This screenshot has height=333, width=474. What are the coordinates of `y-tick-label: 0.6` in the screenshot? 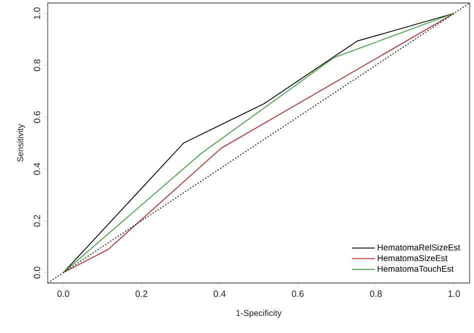 It's located at (37, 117).